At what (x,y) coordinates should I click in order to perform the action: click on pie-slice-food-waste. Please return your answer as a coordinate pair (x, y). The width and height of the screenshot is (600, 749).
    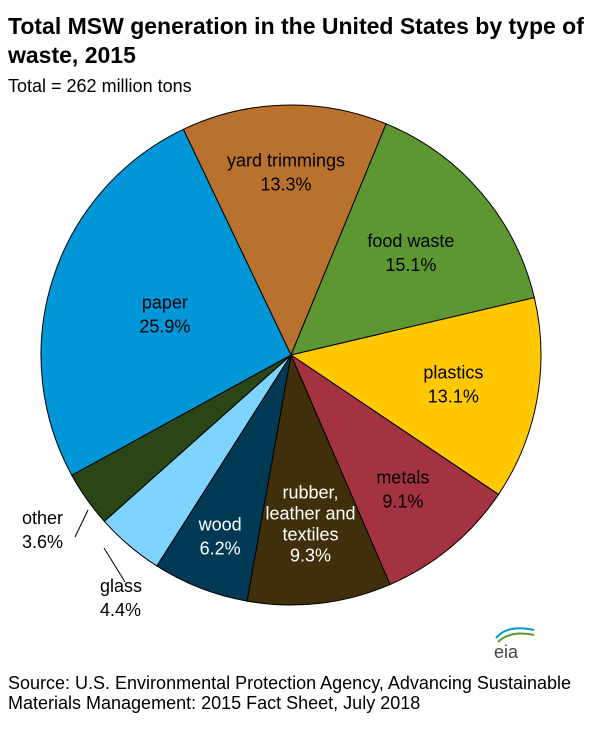
    Looking at the image, I should click on (412, 239).